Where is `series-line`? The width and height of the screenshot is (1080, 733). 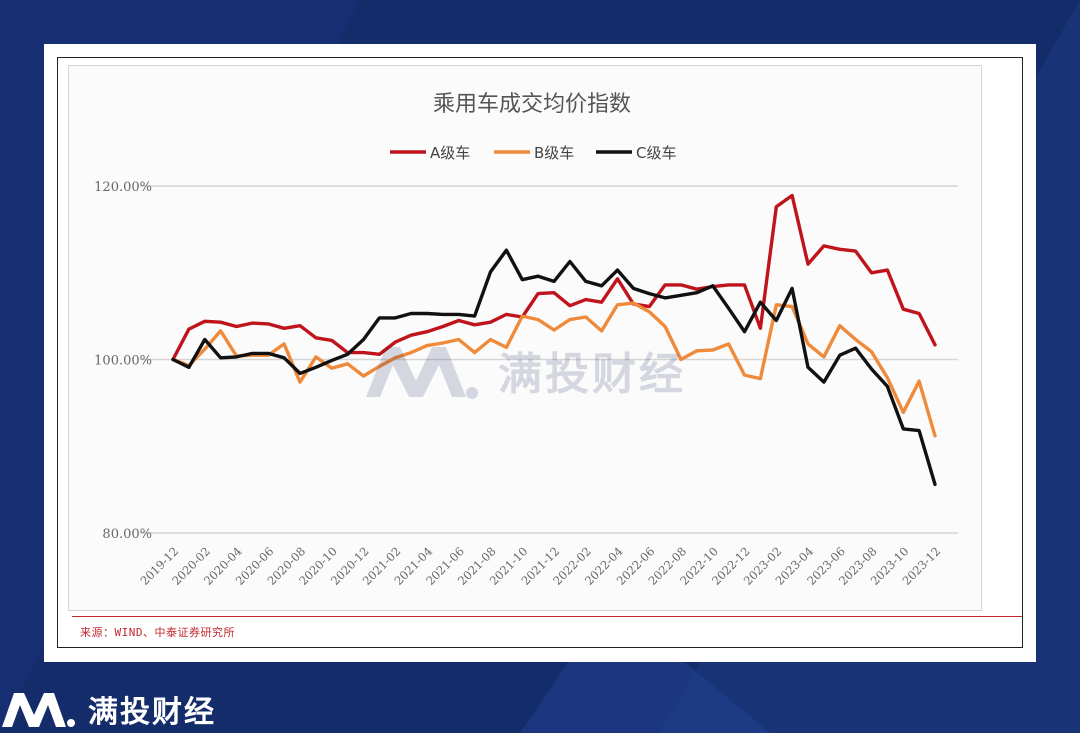
series-line is located at coordinates (554, 369).